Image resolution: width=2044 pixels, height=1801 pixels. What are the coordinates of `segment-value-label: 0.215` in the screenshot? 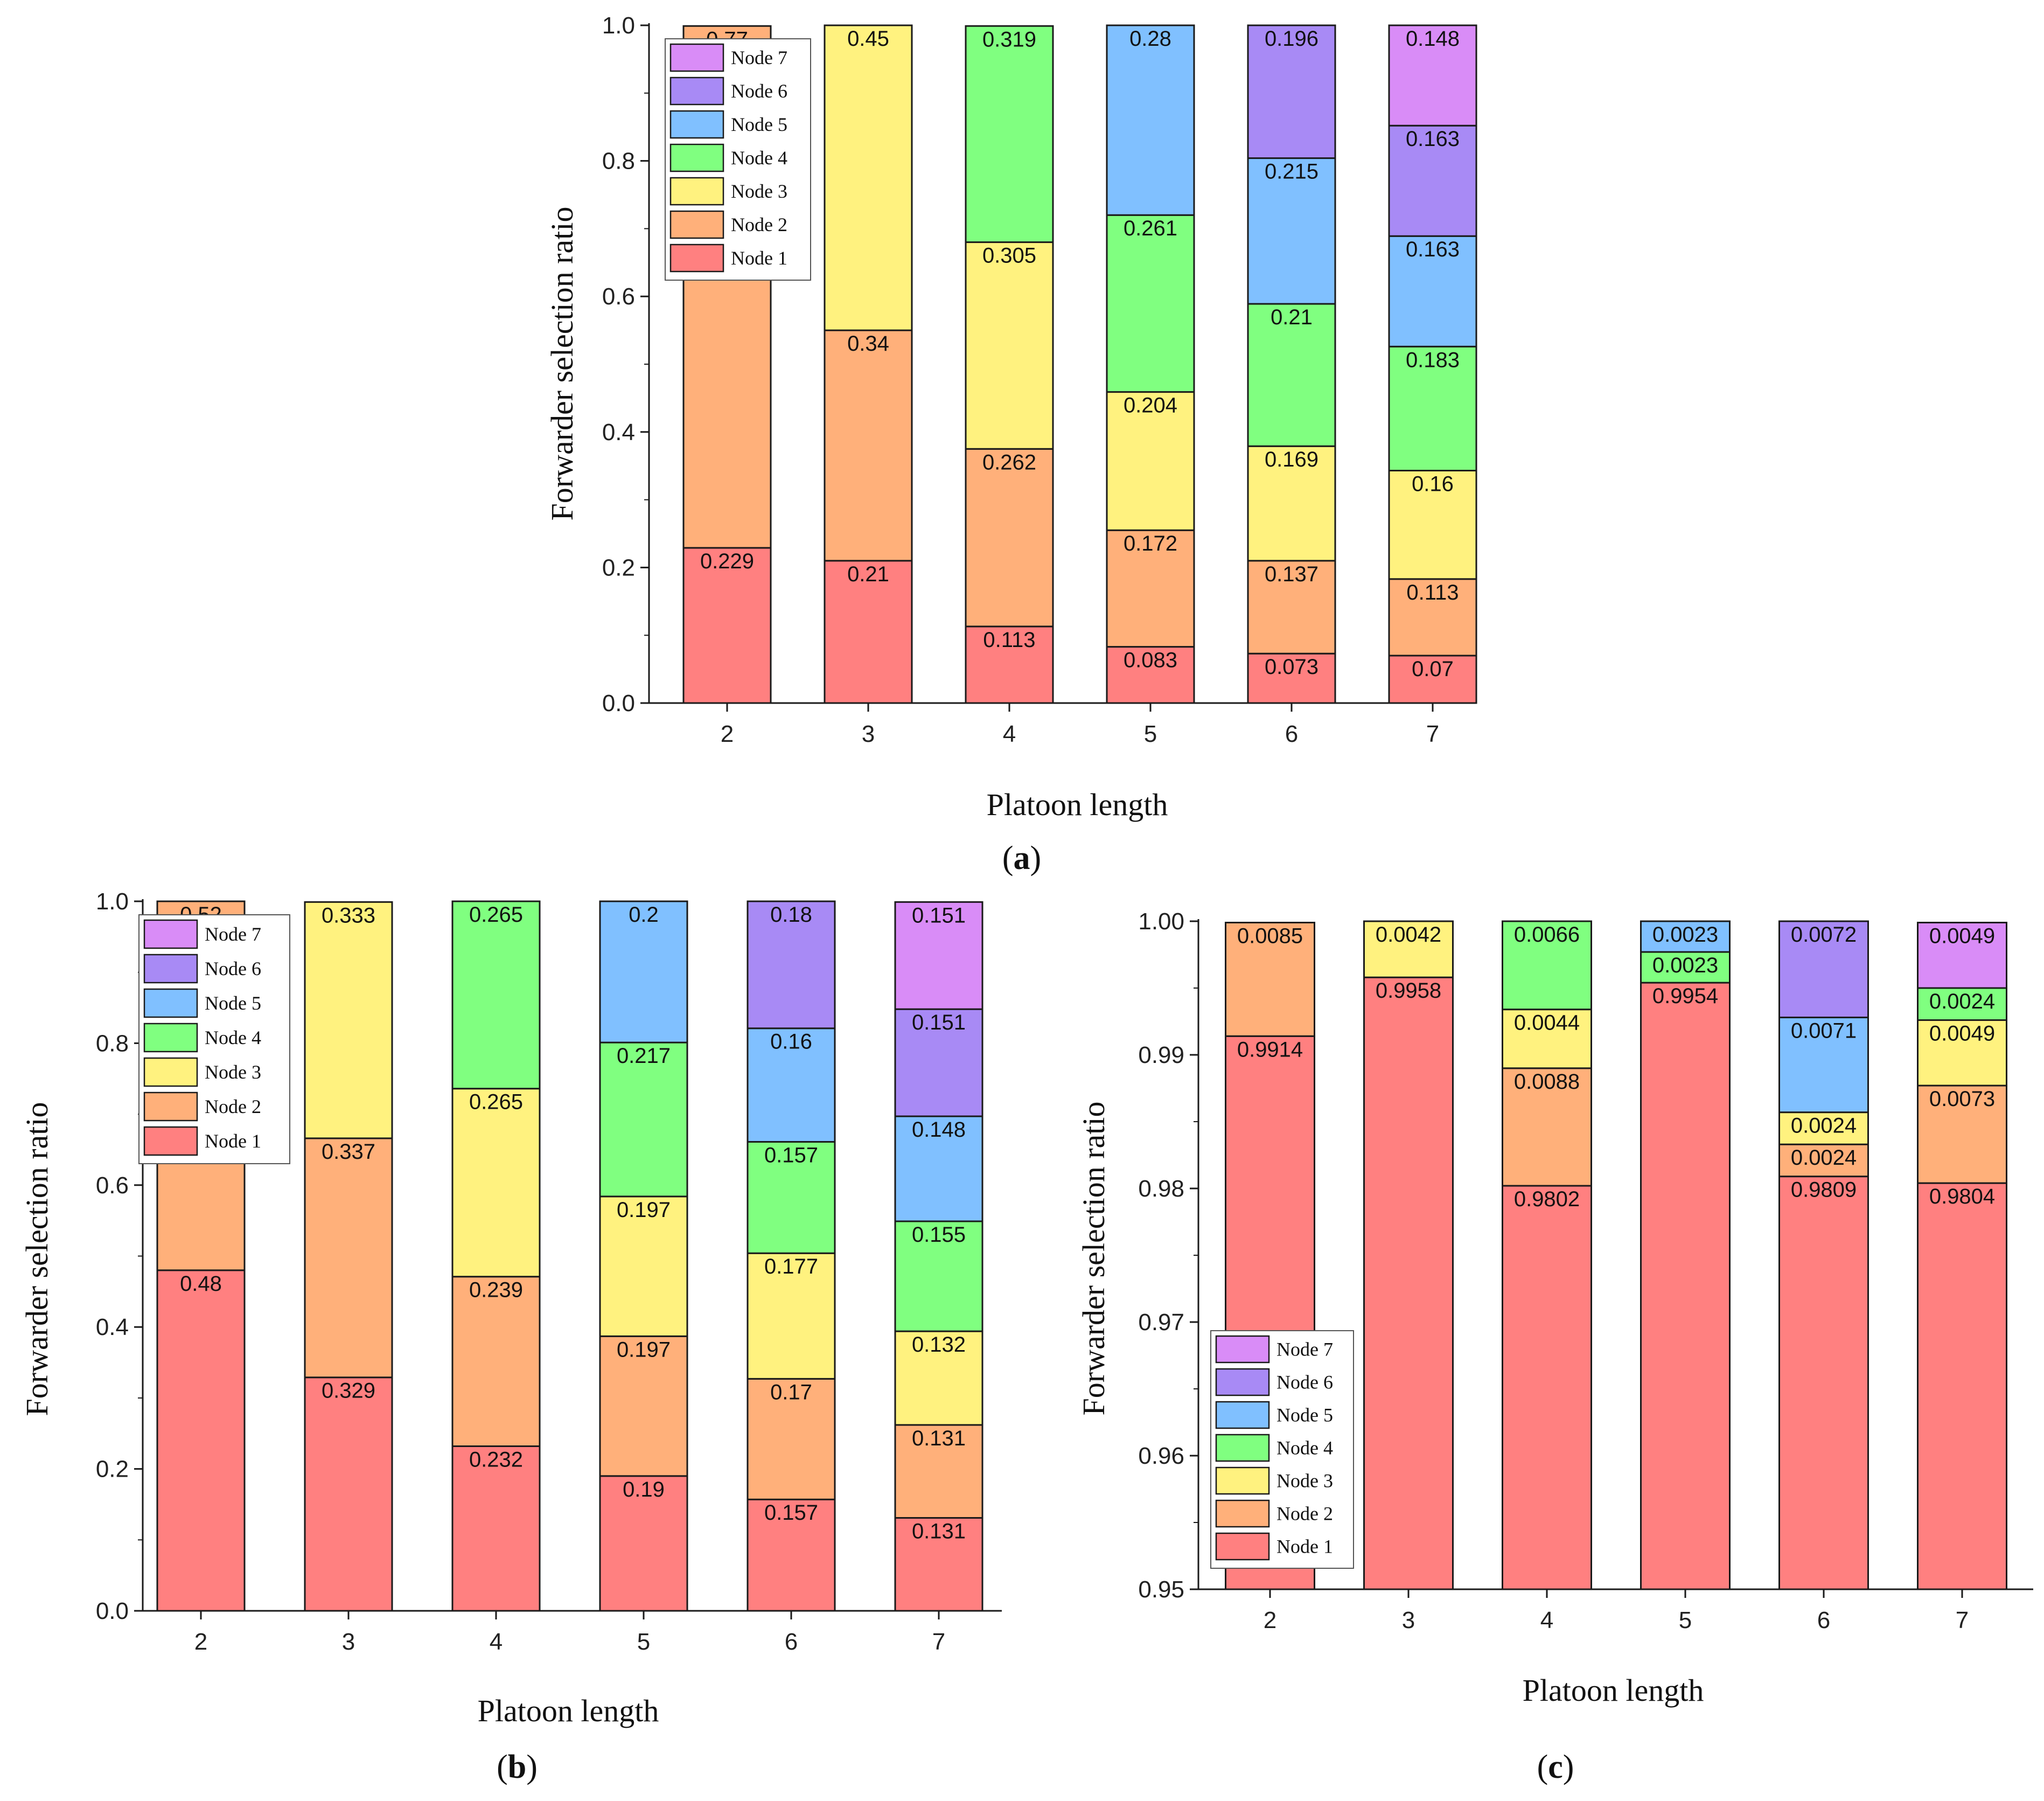 It's located at (1292, 172).